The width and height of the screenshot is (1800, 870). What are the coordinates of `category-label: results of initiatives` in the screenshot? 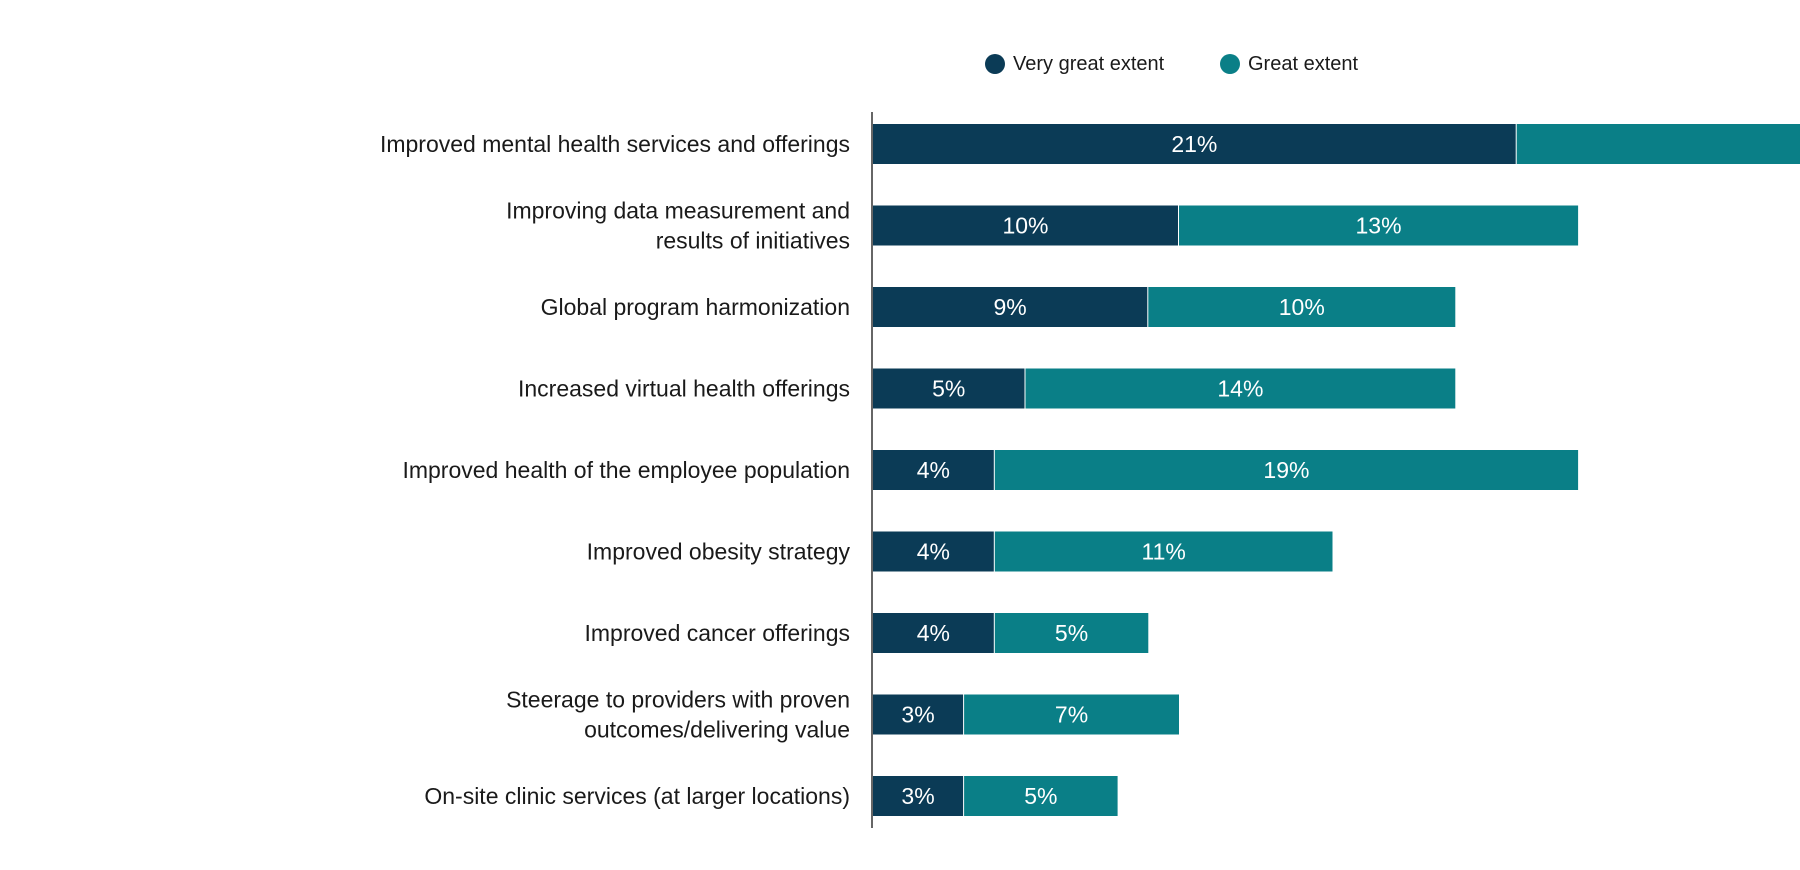 It's located at (753, 241).